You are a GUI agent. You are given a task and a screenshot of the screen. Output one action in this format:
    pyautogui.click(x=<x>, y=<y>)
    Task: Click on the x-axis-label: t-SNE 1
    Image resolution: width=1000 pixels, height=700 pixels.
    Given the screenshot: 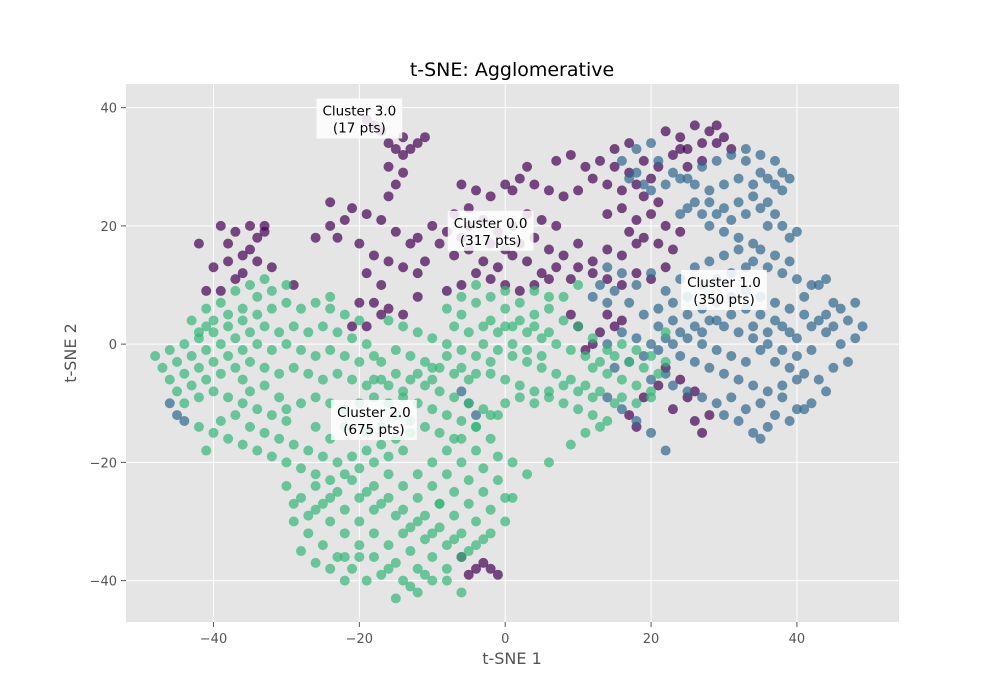 What is the action you would take?
    pyautogui.click(x=512, y=658)
    